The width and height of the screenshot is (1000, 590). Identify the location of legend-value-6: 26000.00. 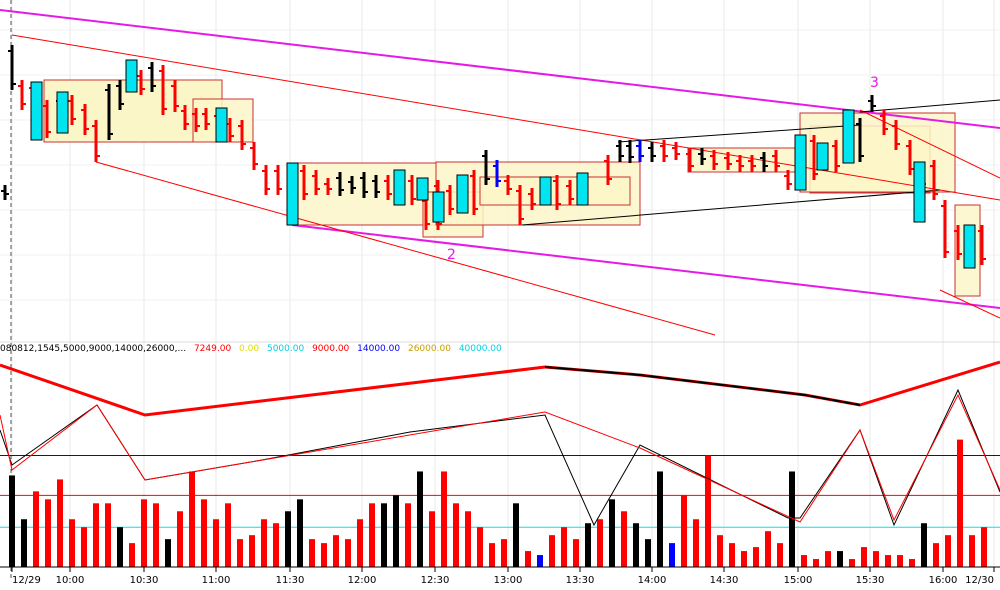
(429, 349).